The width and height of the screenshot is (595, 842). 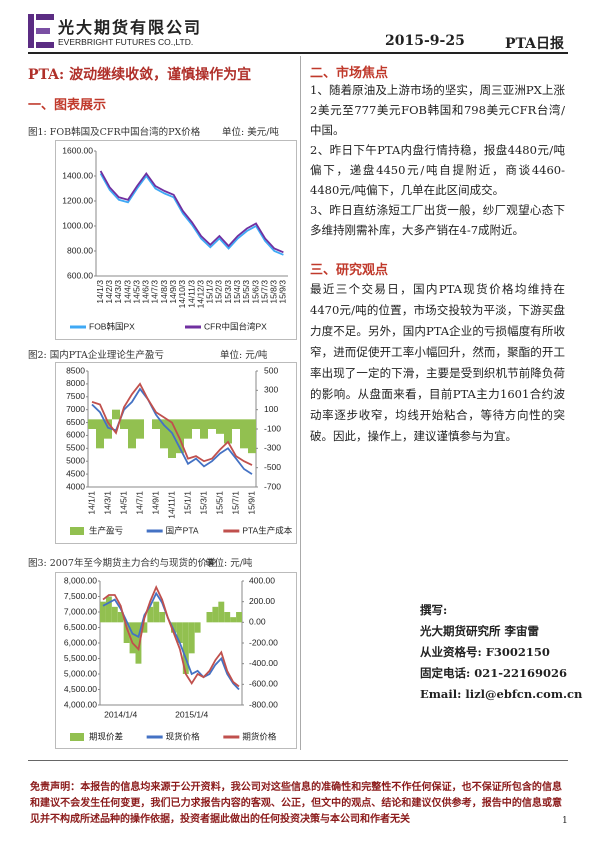 What do you see at coordinates (485, 652) in the screenshot?
I see `contact-line: 从业资格号: F3002150` at bounding box center [485, 652].